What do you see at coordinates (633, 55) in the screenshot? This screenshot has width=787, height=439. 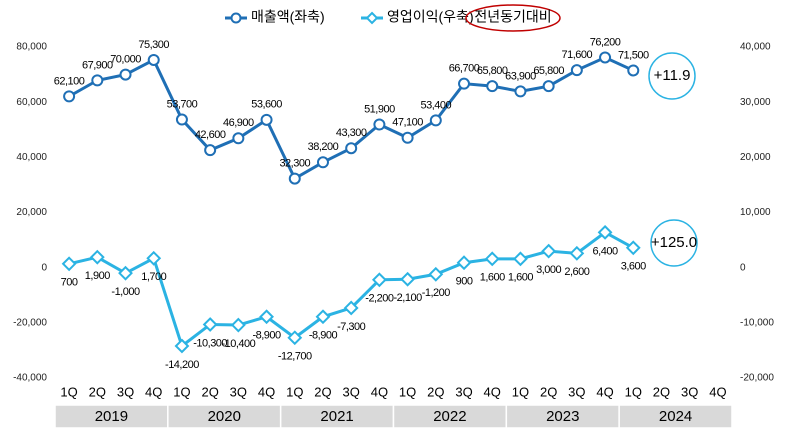 I see `data-label: 71,500` at bounding box center [633, 55].